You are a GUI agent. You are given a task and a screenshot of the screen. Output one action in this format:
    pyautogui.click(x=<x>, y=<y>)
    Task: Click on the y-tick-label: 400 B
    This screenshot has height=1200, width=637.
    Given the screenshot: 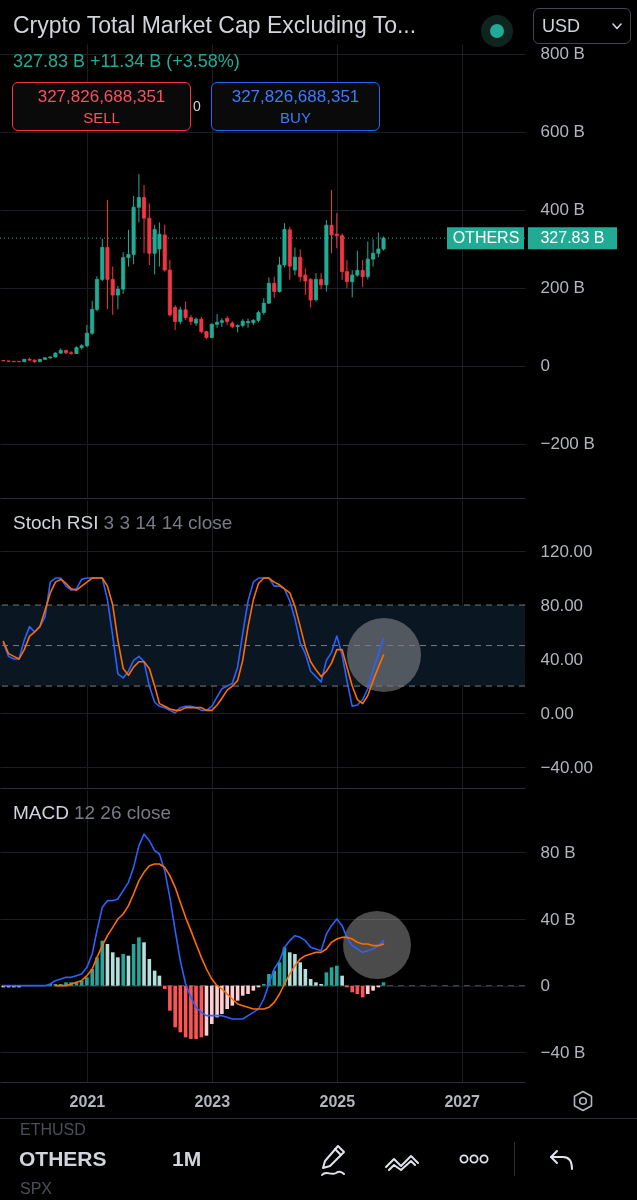 What is the action you would take?
    pyautogui.click(x=562, y=210)
    